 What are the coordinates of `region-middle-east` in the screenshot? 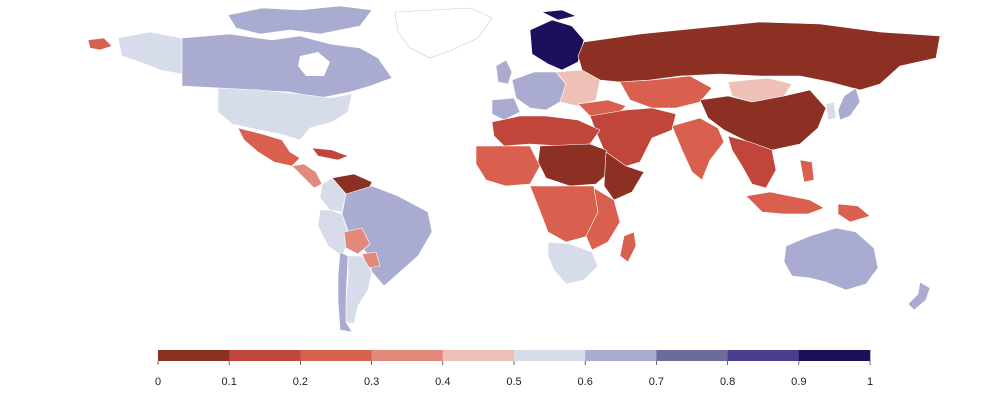 It's located at (633, 138).